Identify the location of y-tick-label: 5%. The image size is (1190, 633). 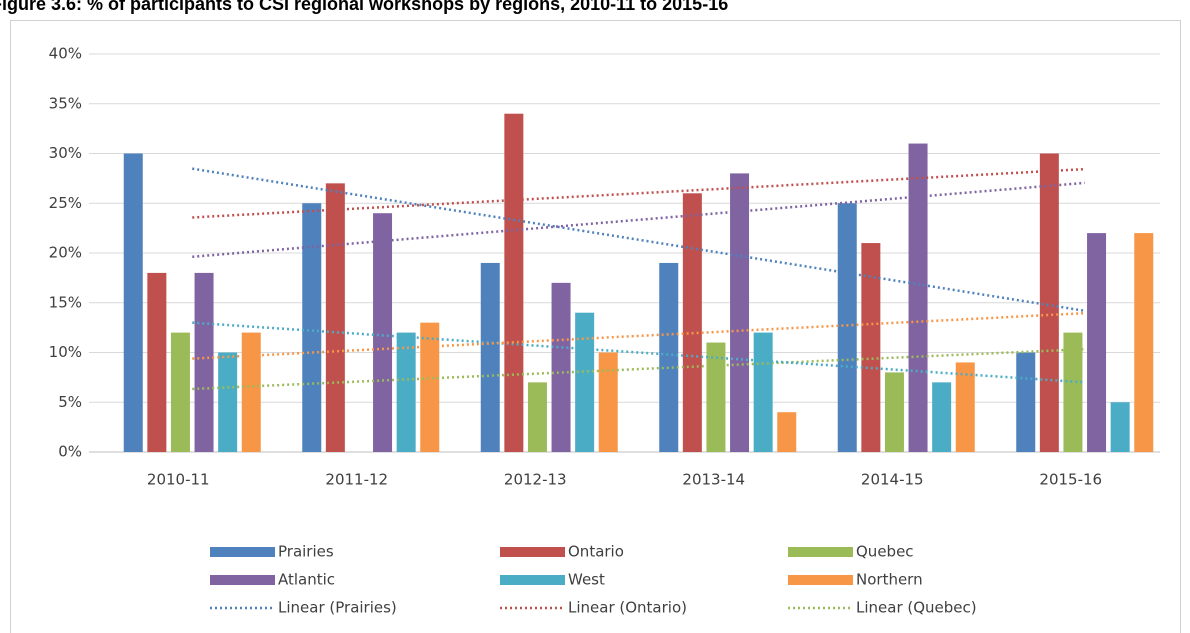
(70, 402).